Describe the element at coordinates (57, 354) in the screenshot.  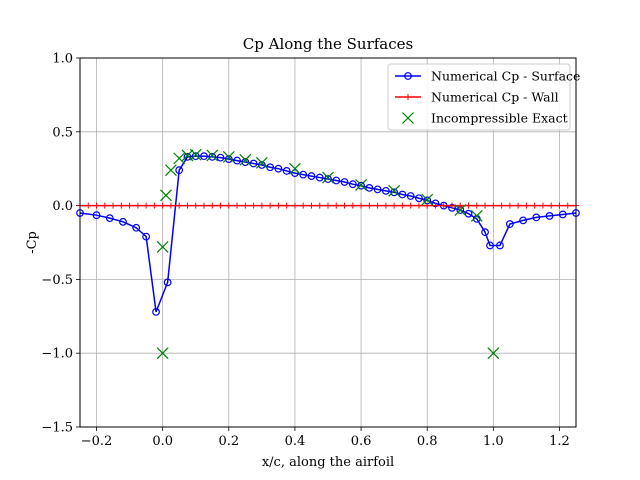
I see `y-tick-label: −1.0` at that location.